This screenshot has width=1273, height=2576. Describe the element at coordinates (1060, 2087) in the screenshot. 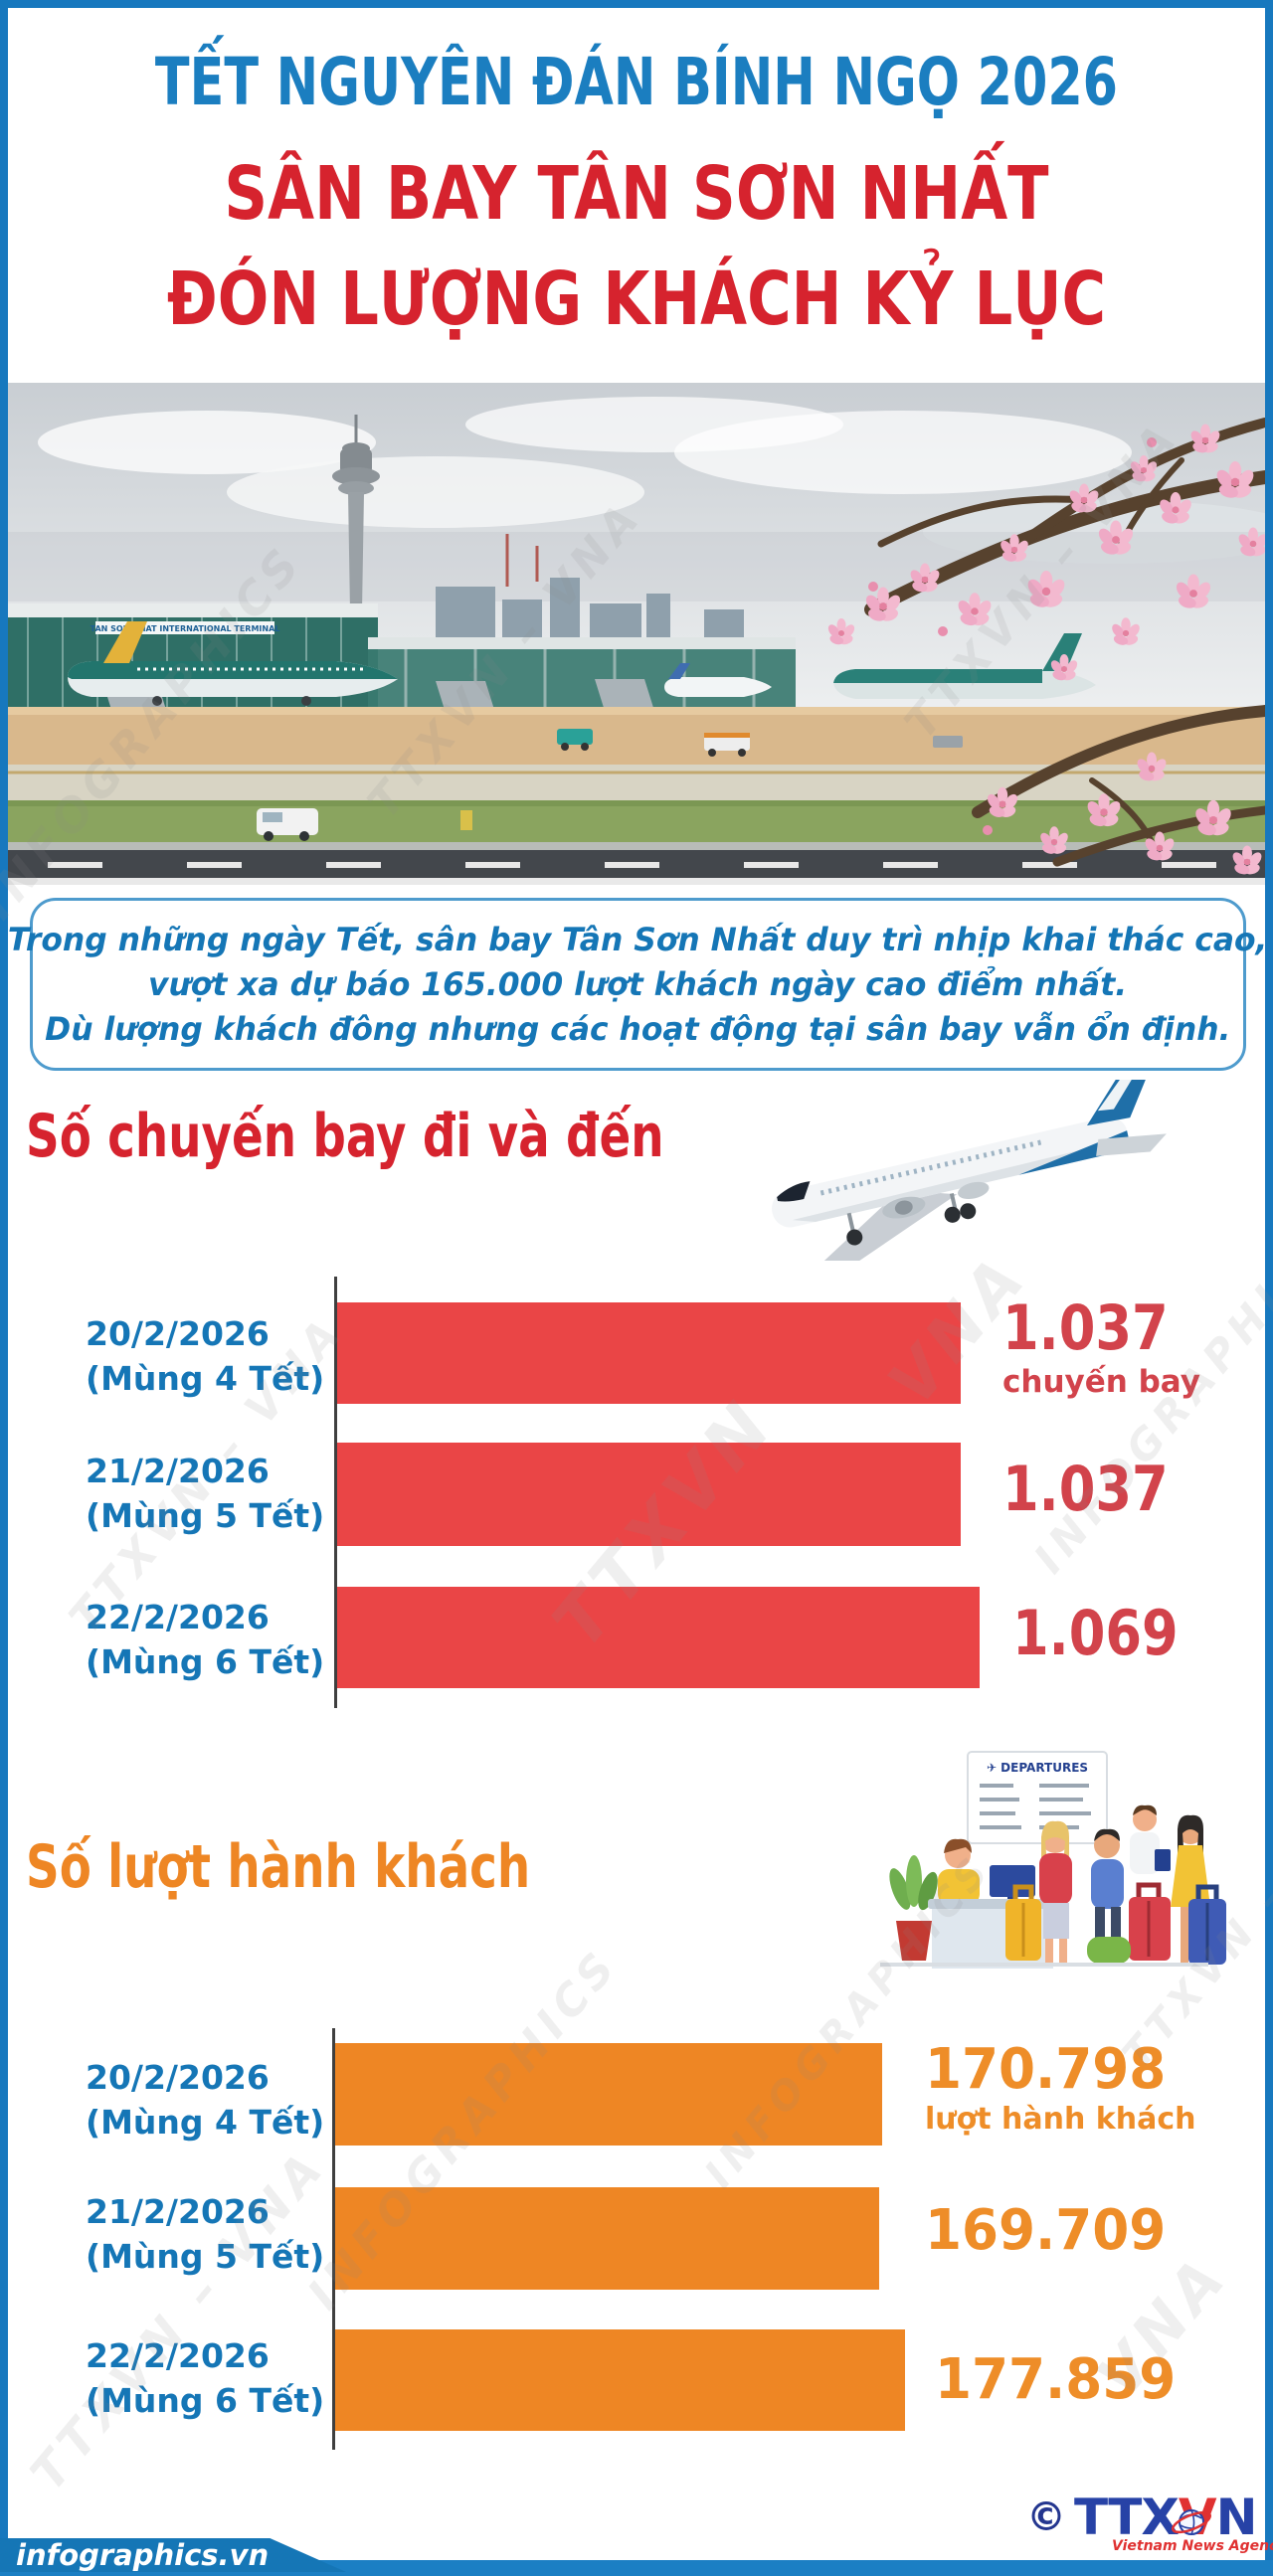

I see `passengers-value-1: 170.798 lượt hành khách` at that location.